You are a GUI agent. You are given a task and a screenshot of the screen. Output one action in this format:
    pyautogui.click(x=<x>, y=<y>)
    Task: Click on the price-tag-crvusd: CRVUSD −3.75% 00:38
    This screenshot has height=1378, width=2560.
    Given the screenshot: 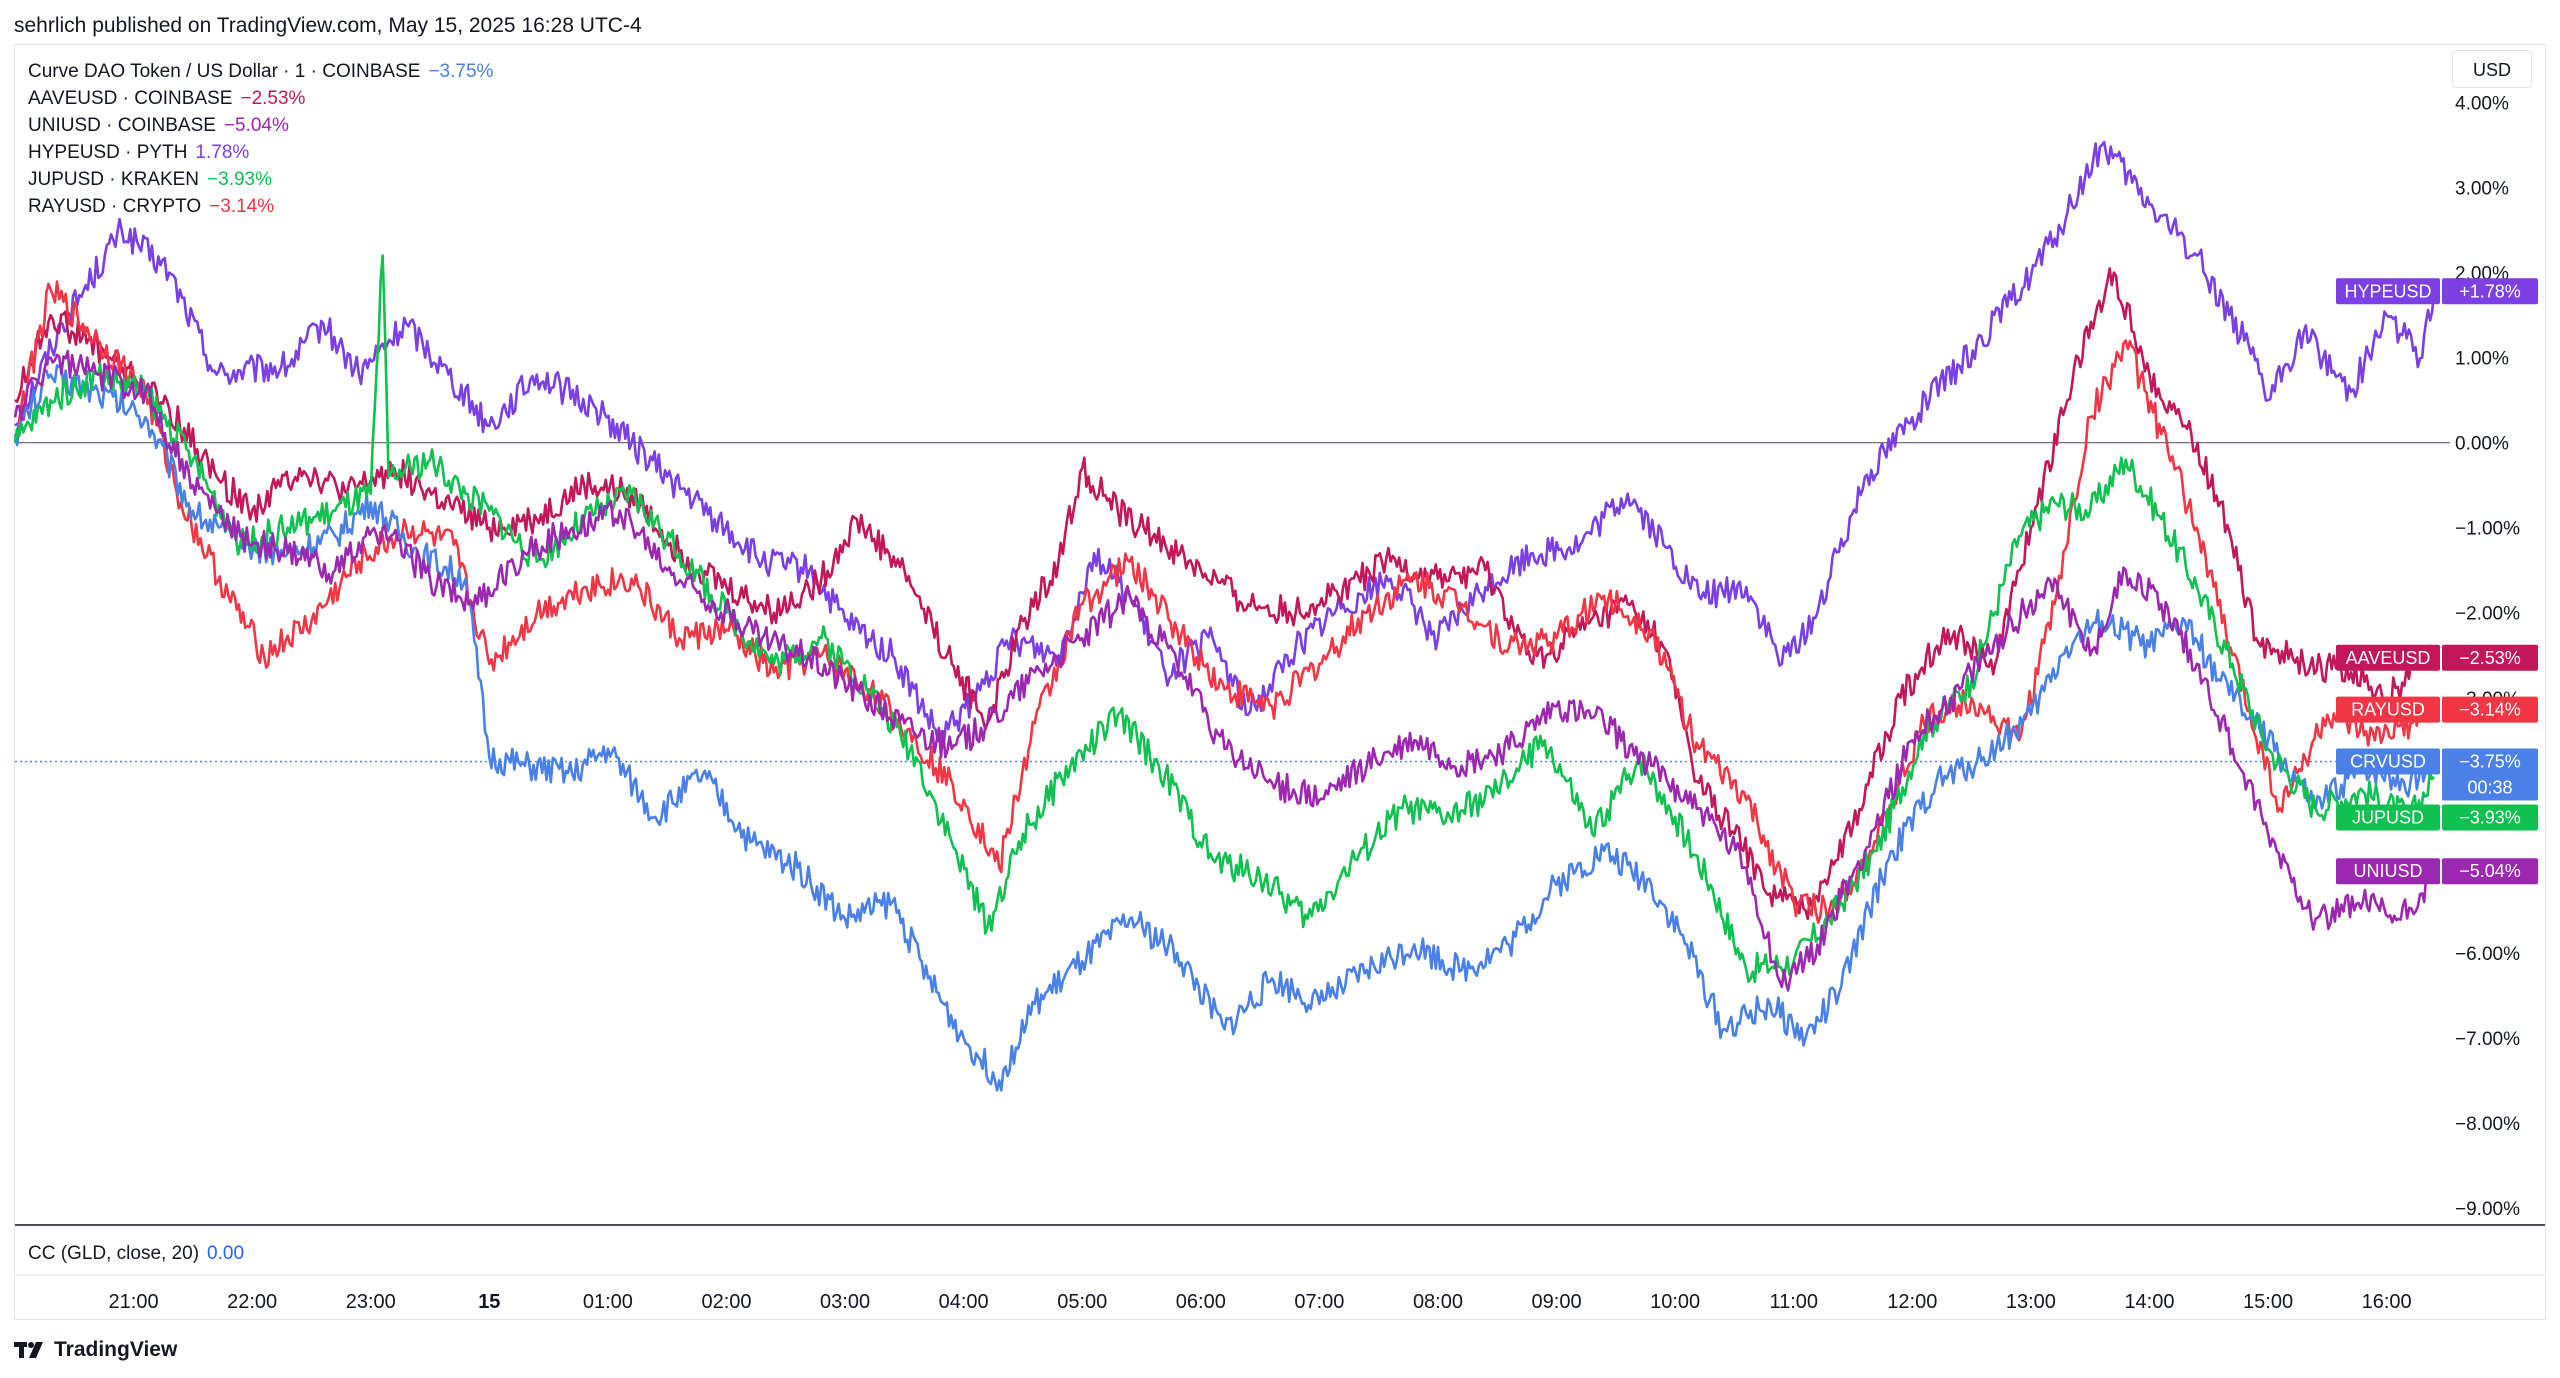 What is the action you would take?
    pyautogui.click(x=2437, y=774)
    